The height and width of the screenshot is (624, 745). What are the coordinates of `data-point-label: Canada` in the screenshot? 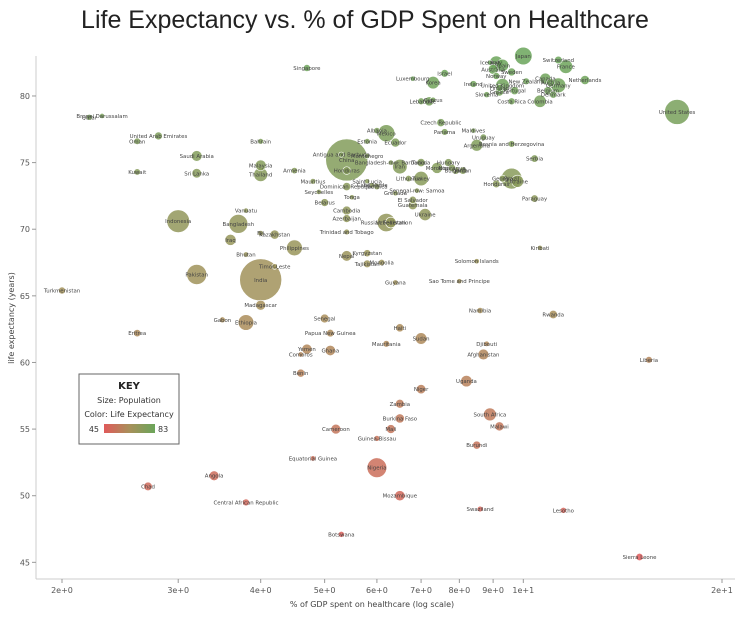 It's located at (545, 80).